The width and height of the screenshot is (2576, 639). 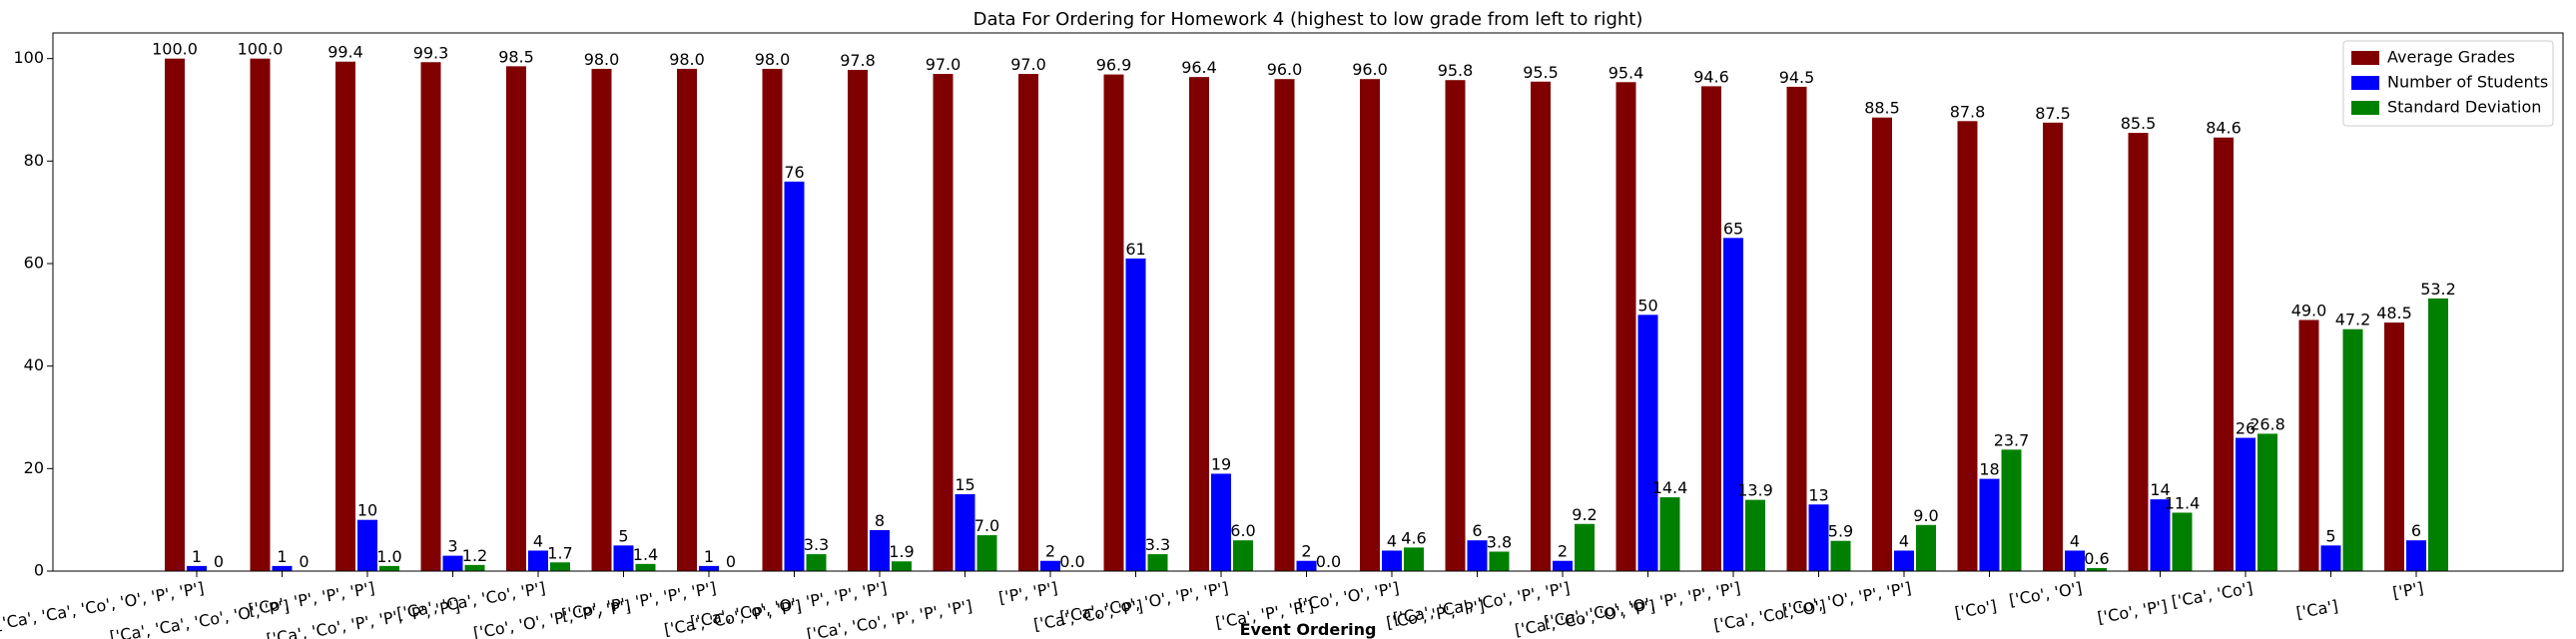 I want to click on value-label: 9.0, so click(x=1926, y=515).